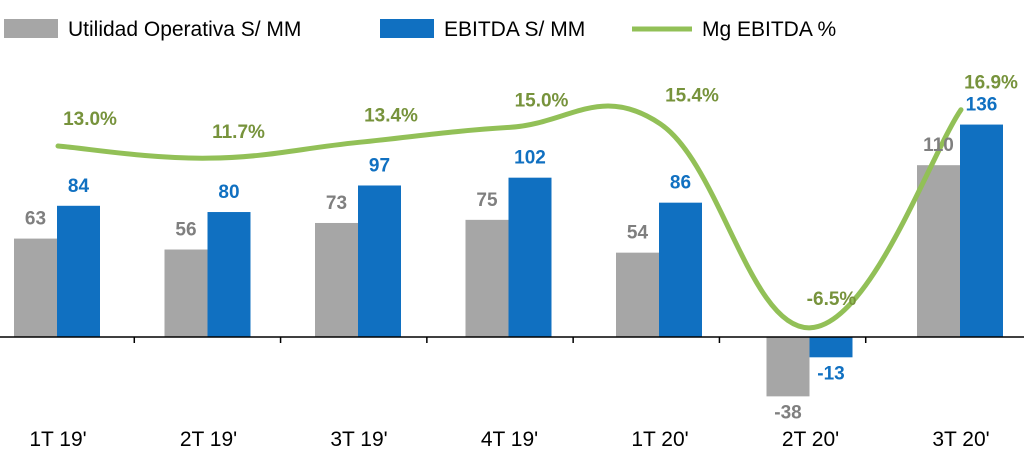 The image size is (1024, 465). What do you see at coordinates (960, 439) in the screenshot?
I see `x-tick-label: 3T 20'` at bounding box center [960, 439].